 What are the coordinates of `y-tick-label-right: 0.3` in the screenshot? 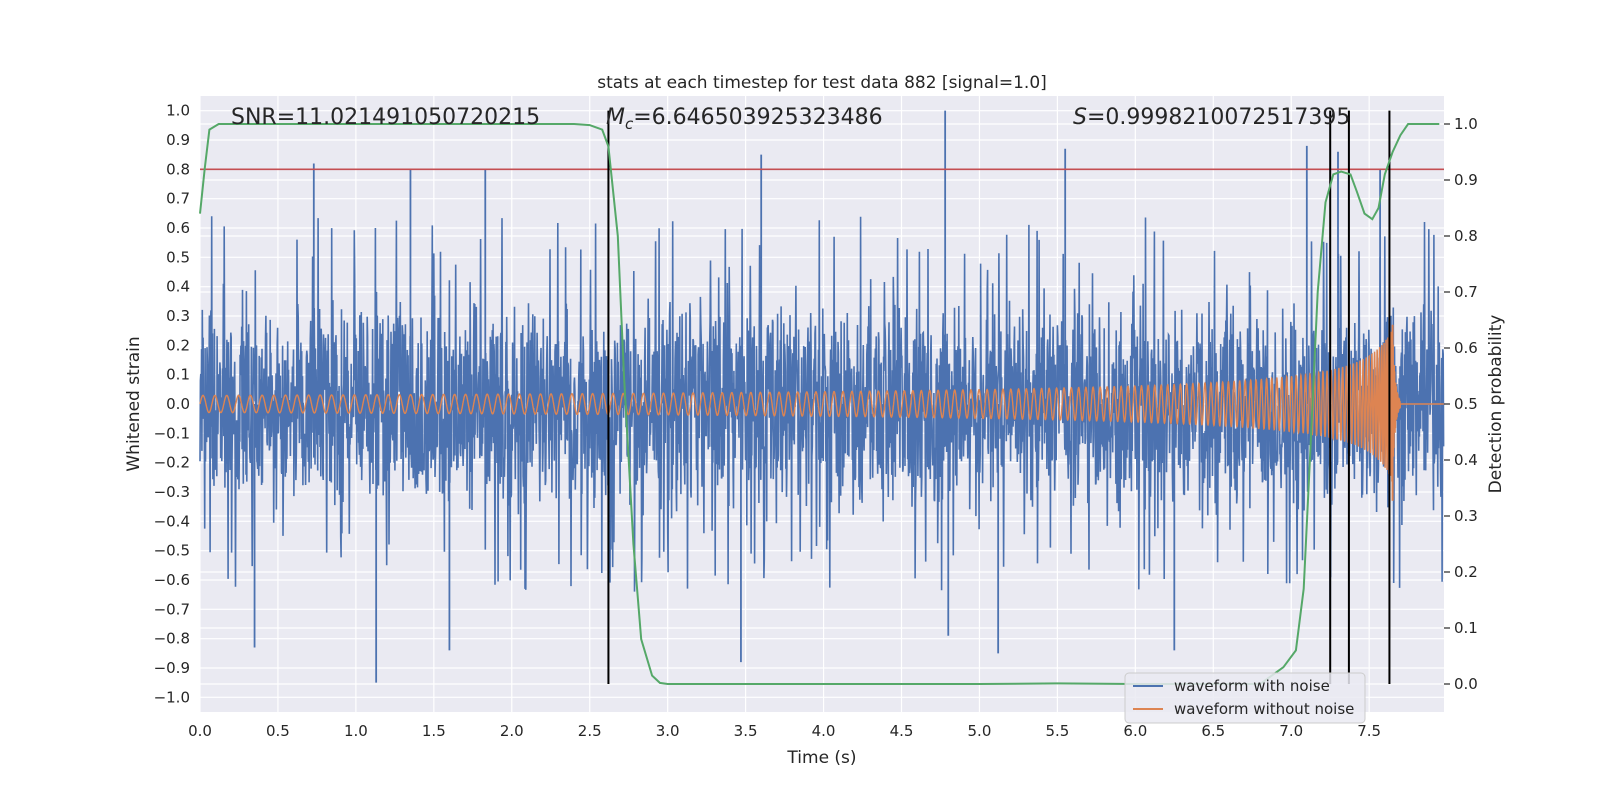 It's located at (1466, 516).